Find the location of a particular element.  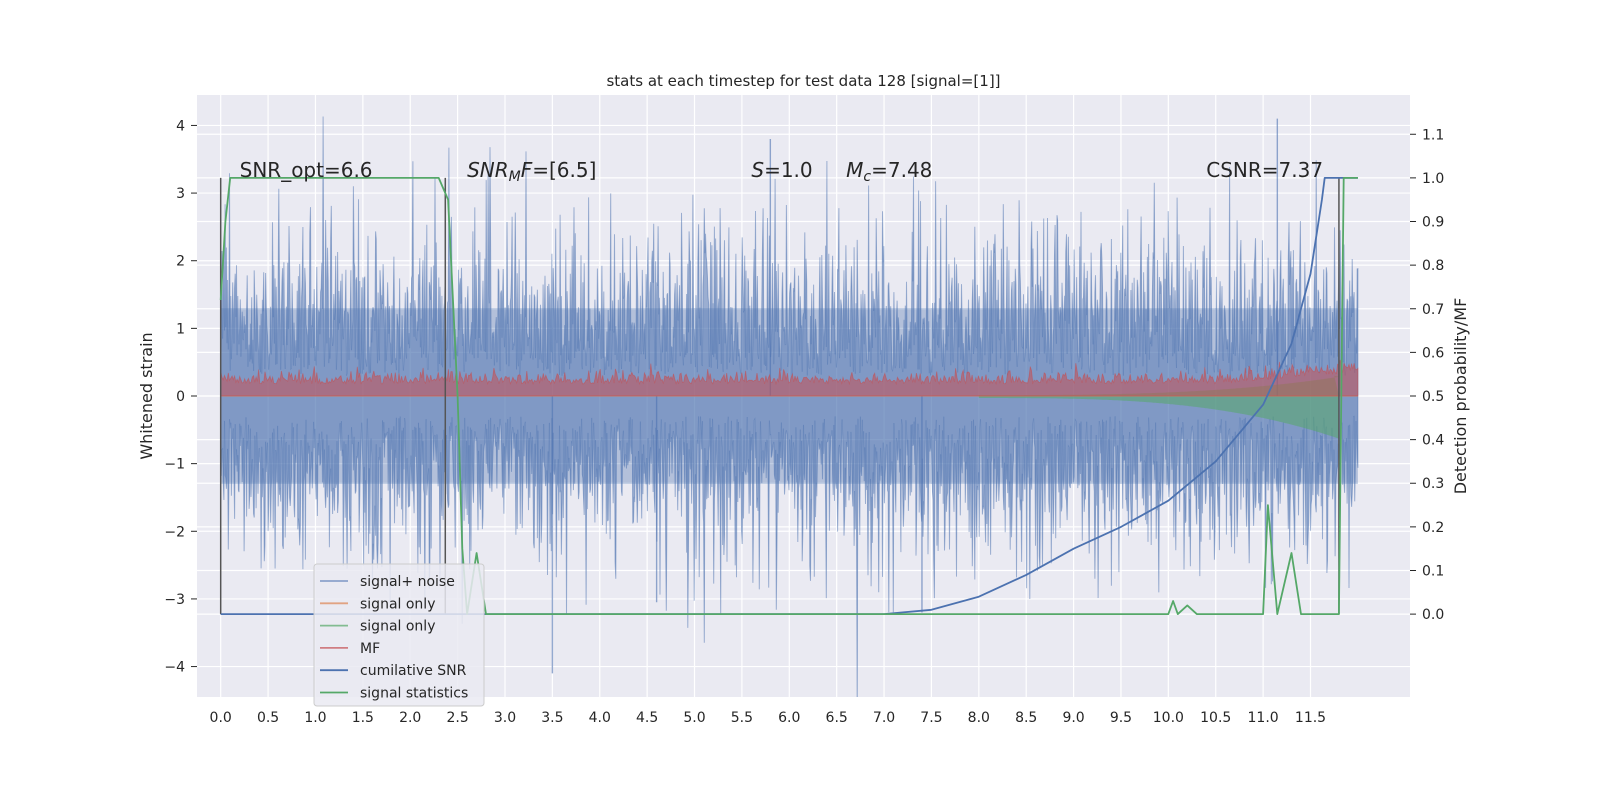

x-tick-label: 4.0 is located at coordinates (600, 718).